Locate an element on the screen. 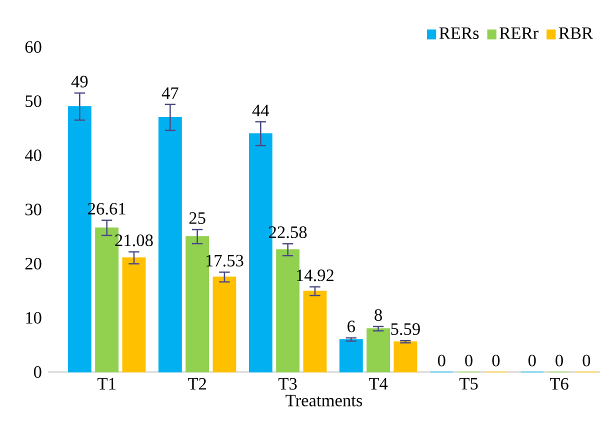 This screenshot has width=608, height=437. x-tick-label: T2 is located at coordinates (197, 384).